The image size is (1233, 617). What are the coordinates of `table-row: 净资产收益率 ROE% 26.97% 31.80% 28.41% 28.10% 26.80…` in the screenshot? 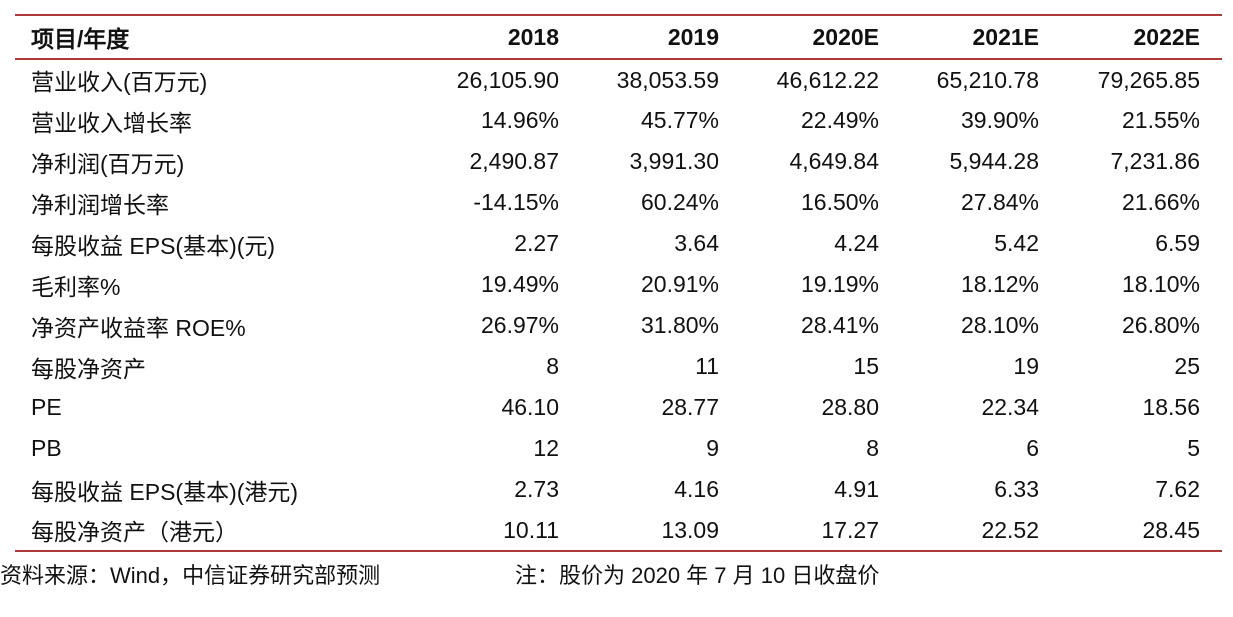 It's located at (618, 325).